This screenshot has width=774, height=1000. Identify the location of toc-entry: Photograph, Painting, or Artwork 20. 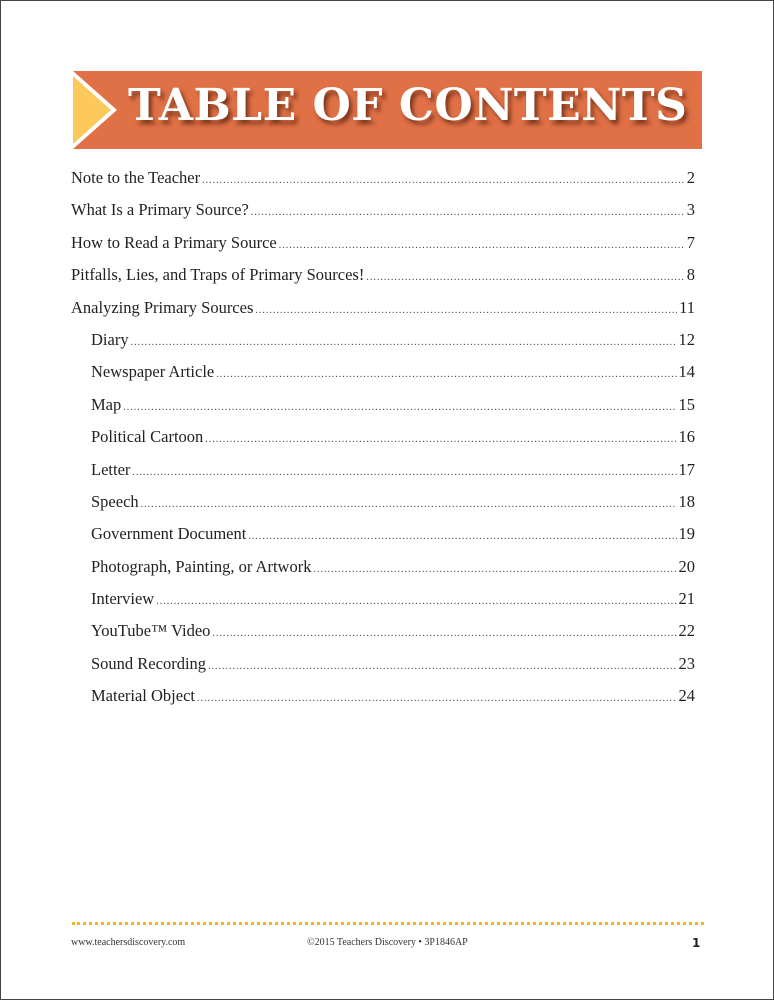
(383, 573).